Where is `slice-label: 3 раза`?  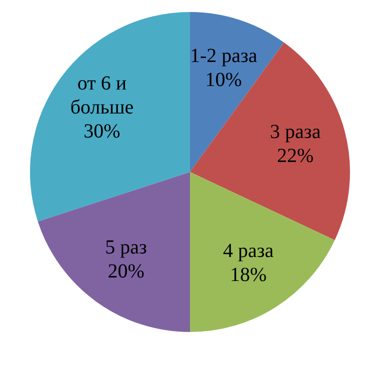 slice-label: 3 раза is located at coordinates (295, 132).